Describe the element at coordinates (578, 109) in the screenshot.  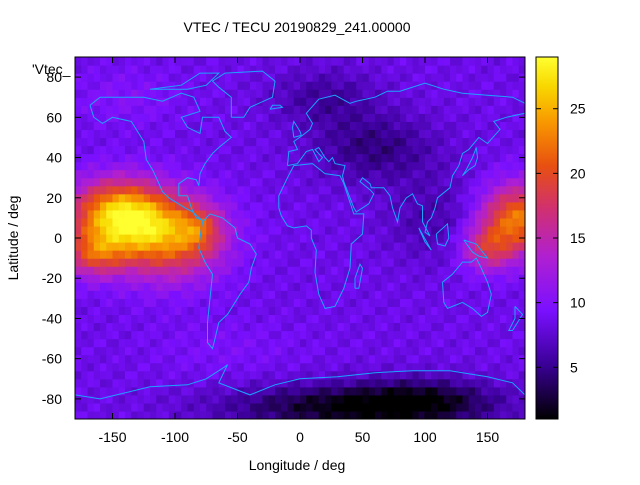
I see `colorbar-tick-label: 25` at that location.